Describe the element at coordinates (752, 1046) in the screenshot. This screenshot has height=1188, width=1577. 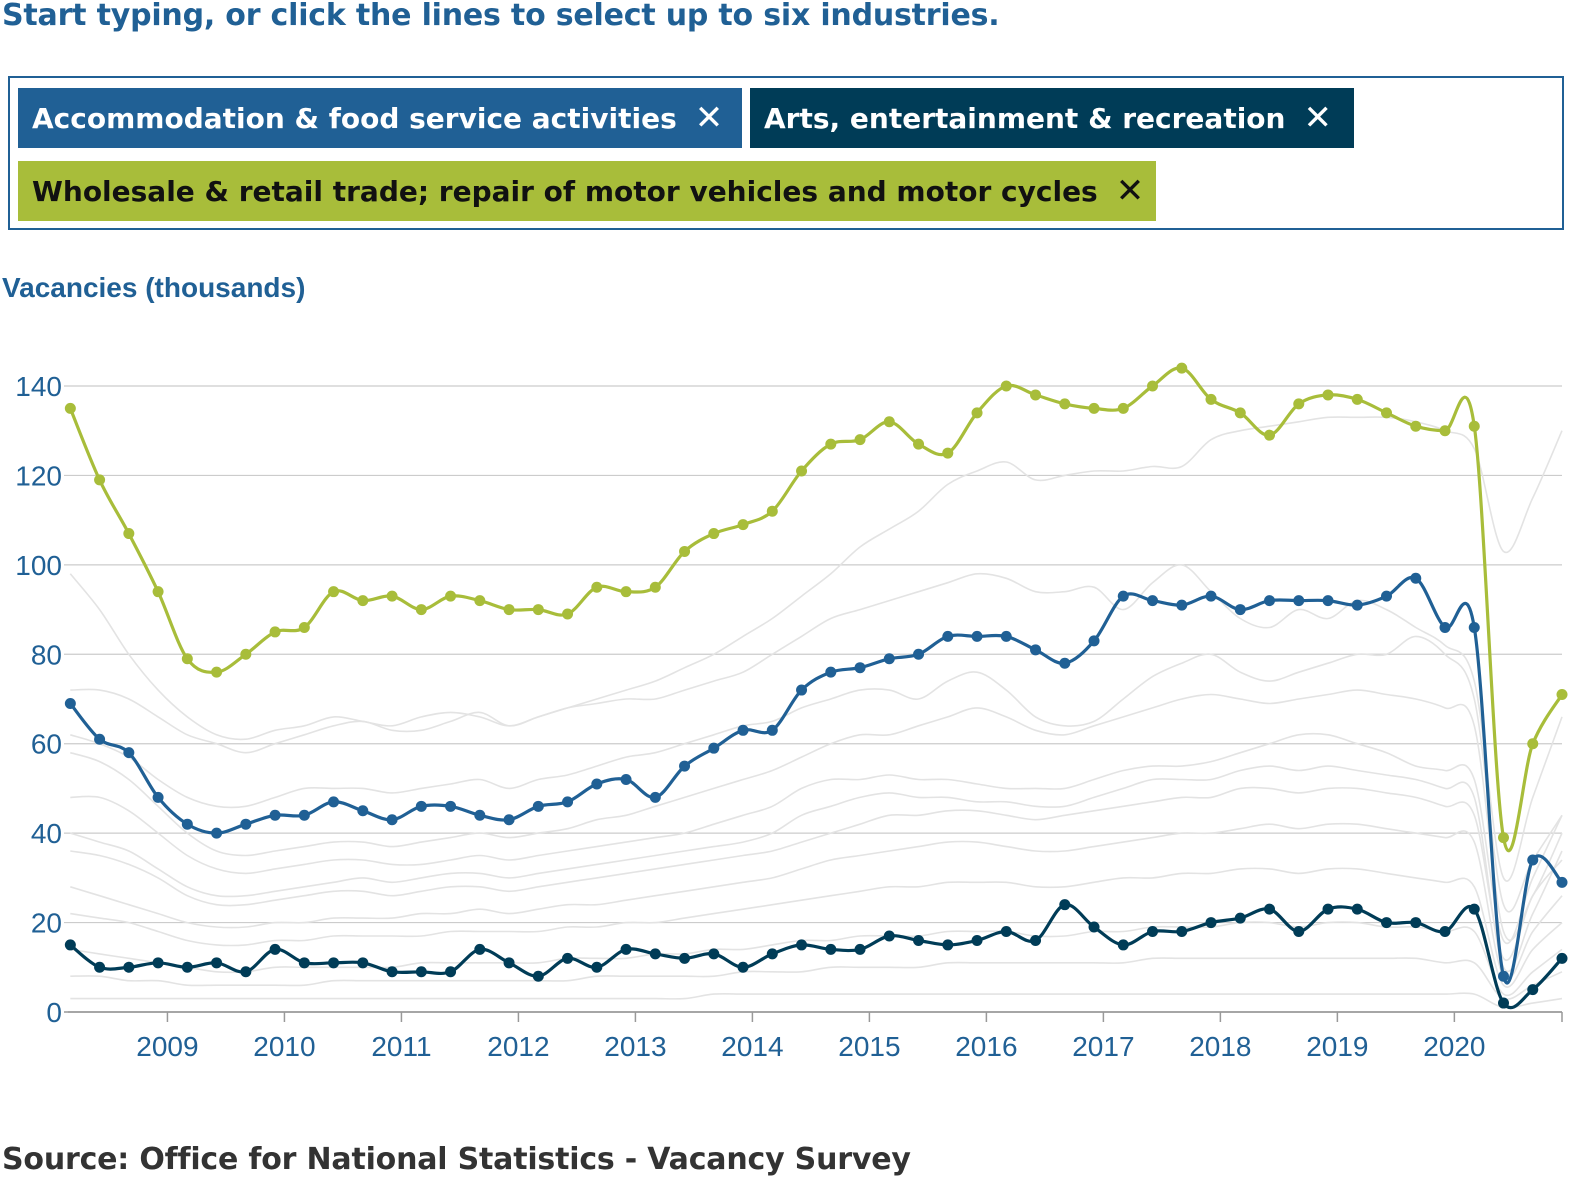
I see `x-tick-label: 2014` at that location.